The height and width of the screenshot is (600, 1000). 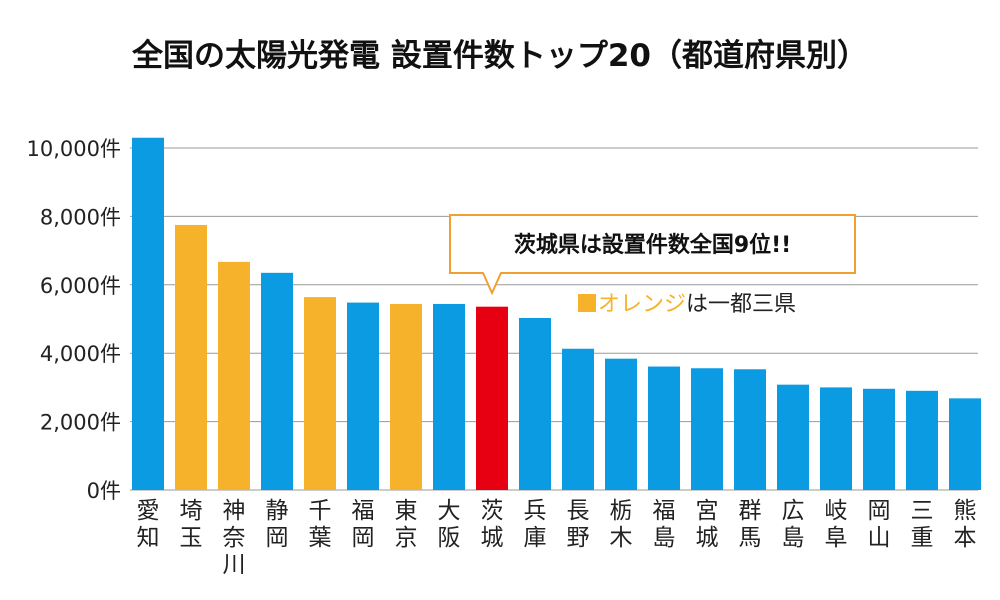 What do you see at coordinates (587, 303) in the screenshot?
I see `legend-swatch` at bounding box center [587, 303].